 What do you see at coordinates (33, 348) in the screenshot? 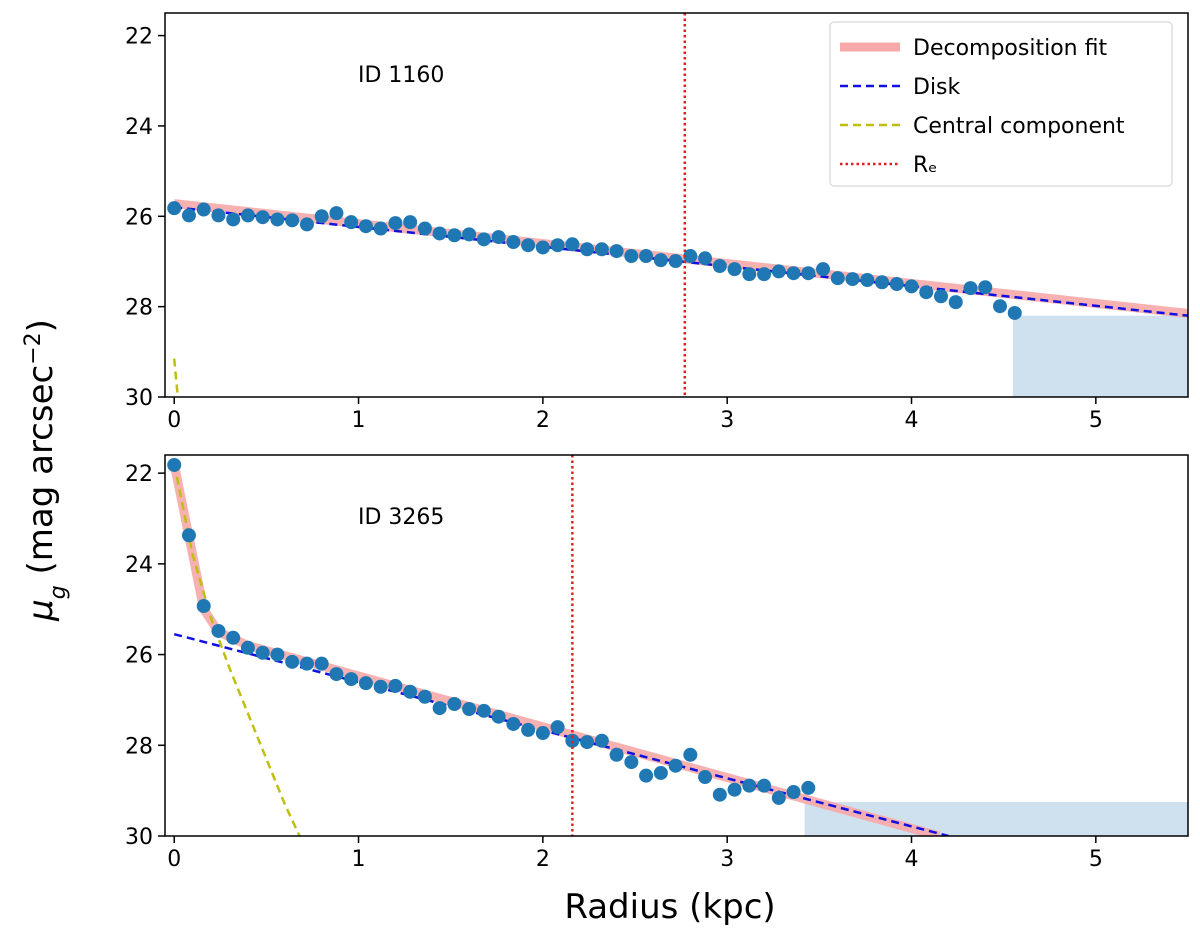
I see `y-label-sup: −2` at bounding box center [33, 348].